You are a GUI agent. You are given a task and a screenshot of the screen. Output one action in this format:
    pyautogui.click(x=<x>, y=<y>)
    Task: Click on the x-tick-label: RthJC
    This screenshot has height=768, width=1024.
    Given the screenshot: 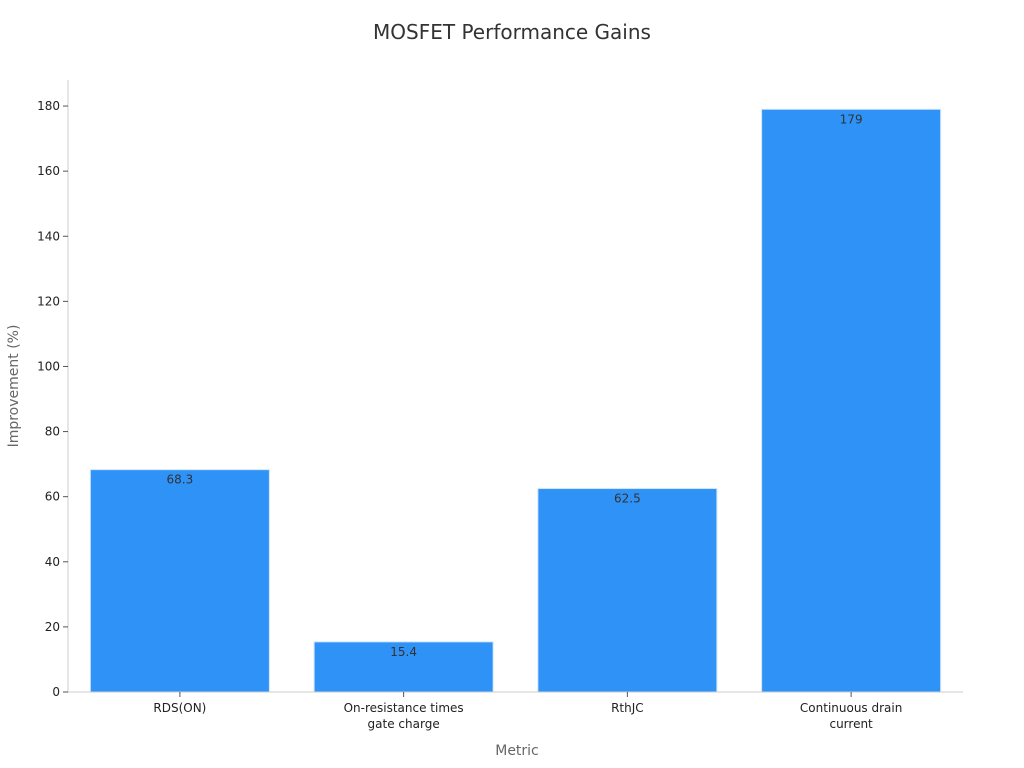 What is the action you would take?
    pyautogui.click(x=627, y=708)
    